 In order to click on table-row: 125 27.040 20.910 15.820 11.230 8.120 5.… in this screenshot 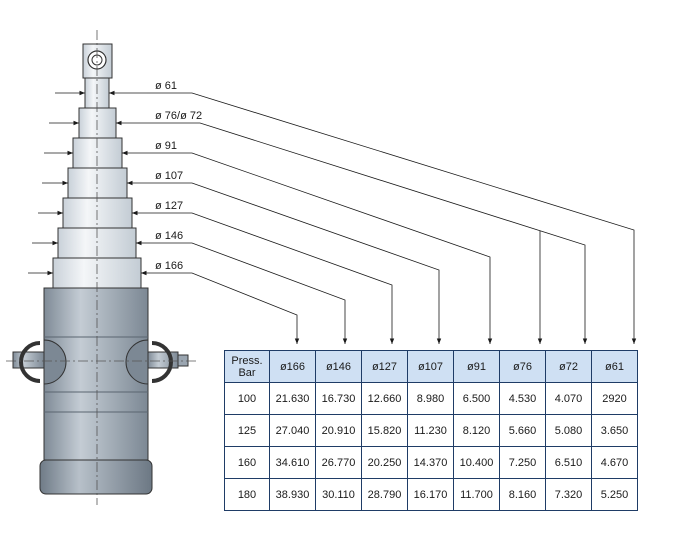, I will do `click(431, 430)`.